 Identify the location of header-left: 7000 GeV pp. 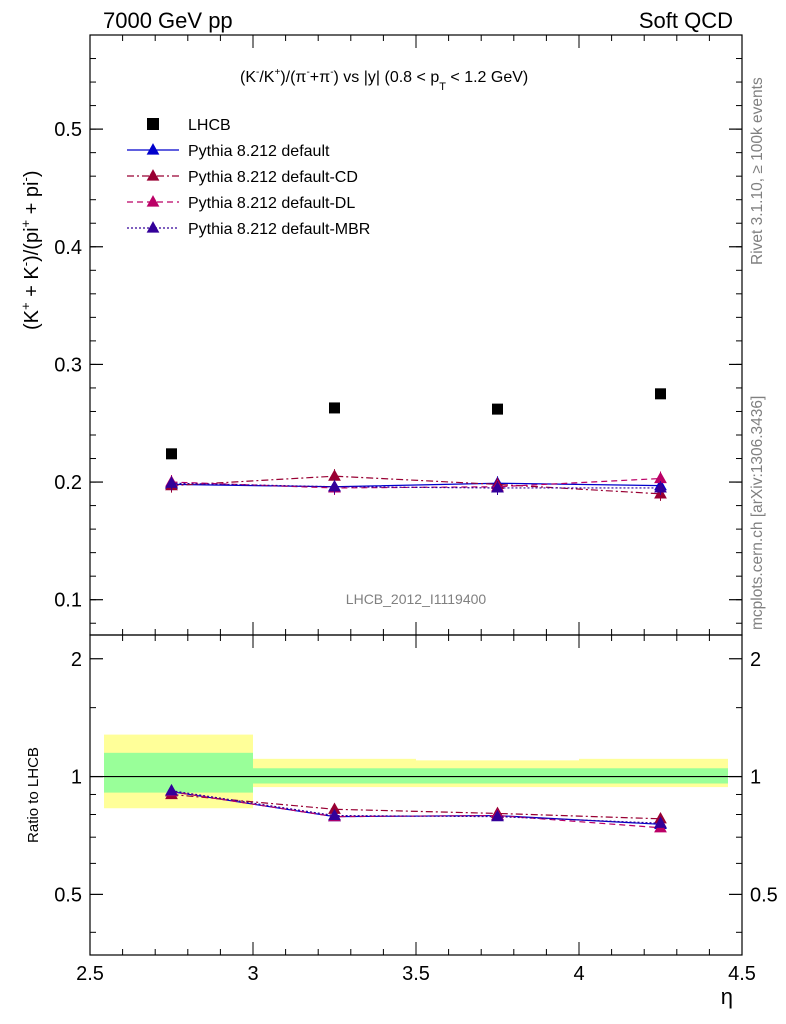
(168, 20).